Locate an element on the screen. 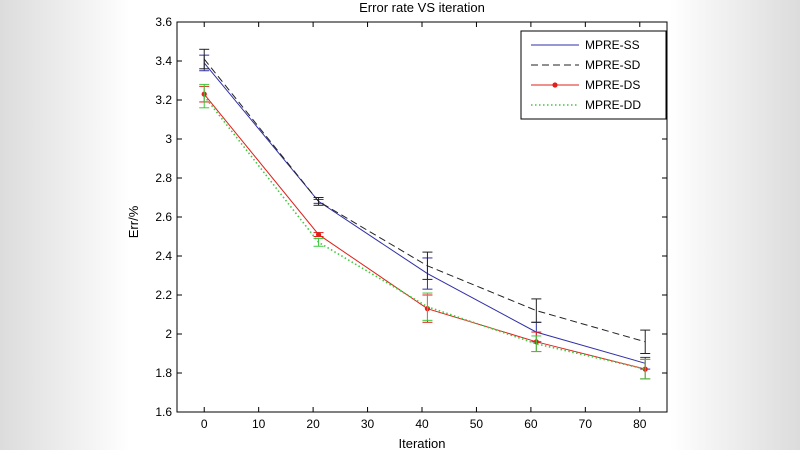  y-tick-label: 3.2 is located at coordinates (163, 100).